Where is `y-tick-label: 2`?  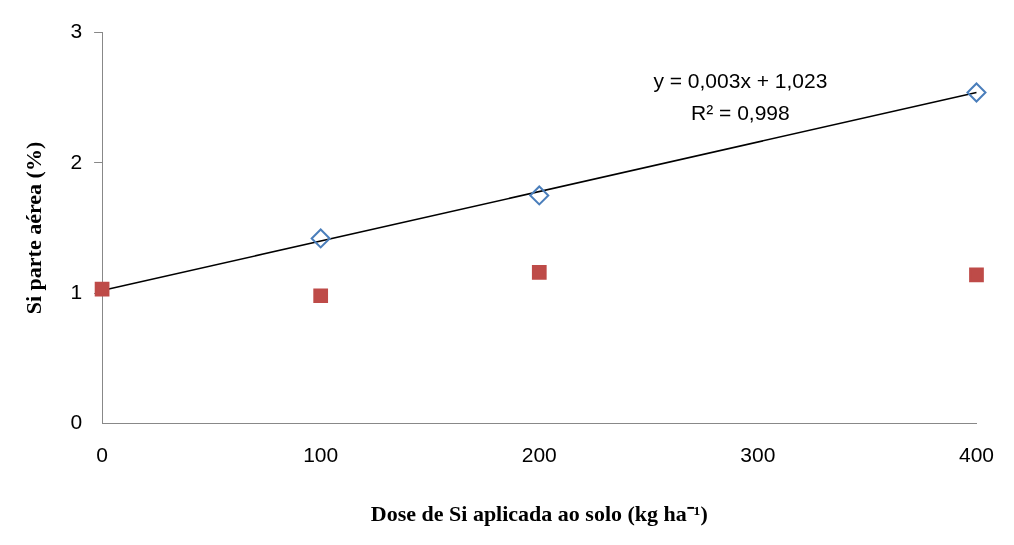
y-tick-label: 2 is located at coordinates (76, 161).